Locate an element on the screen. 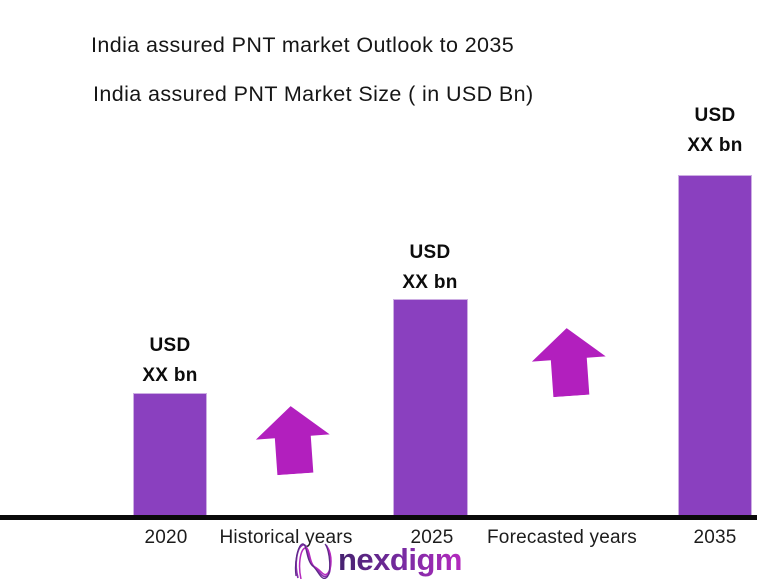 Image resolution: width=773 pixels, height=579 pixels. value-label-2020: USD XX bn is located at coordinates (170, 361).